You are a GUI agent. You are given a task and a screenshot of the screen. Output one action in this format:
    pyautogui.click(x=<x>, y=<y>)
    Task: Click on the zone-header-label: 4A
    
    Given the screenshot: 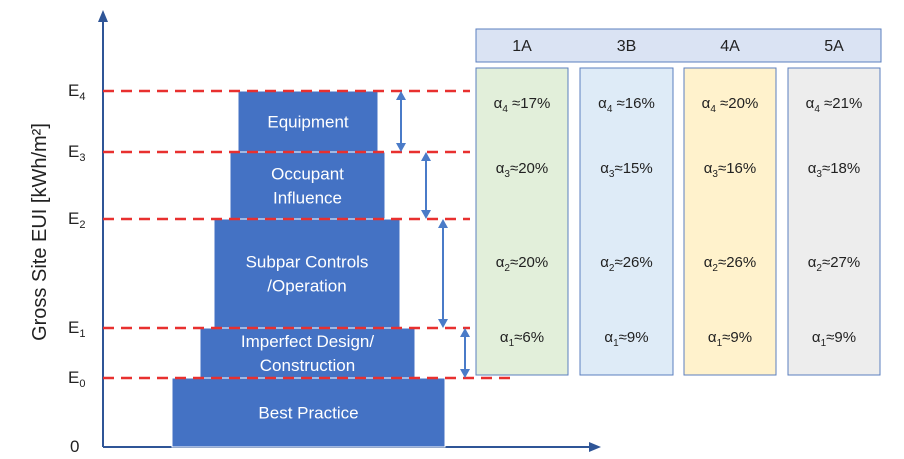 What is the action you would take?
    pyautogui.click(x=730, y=46)
    